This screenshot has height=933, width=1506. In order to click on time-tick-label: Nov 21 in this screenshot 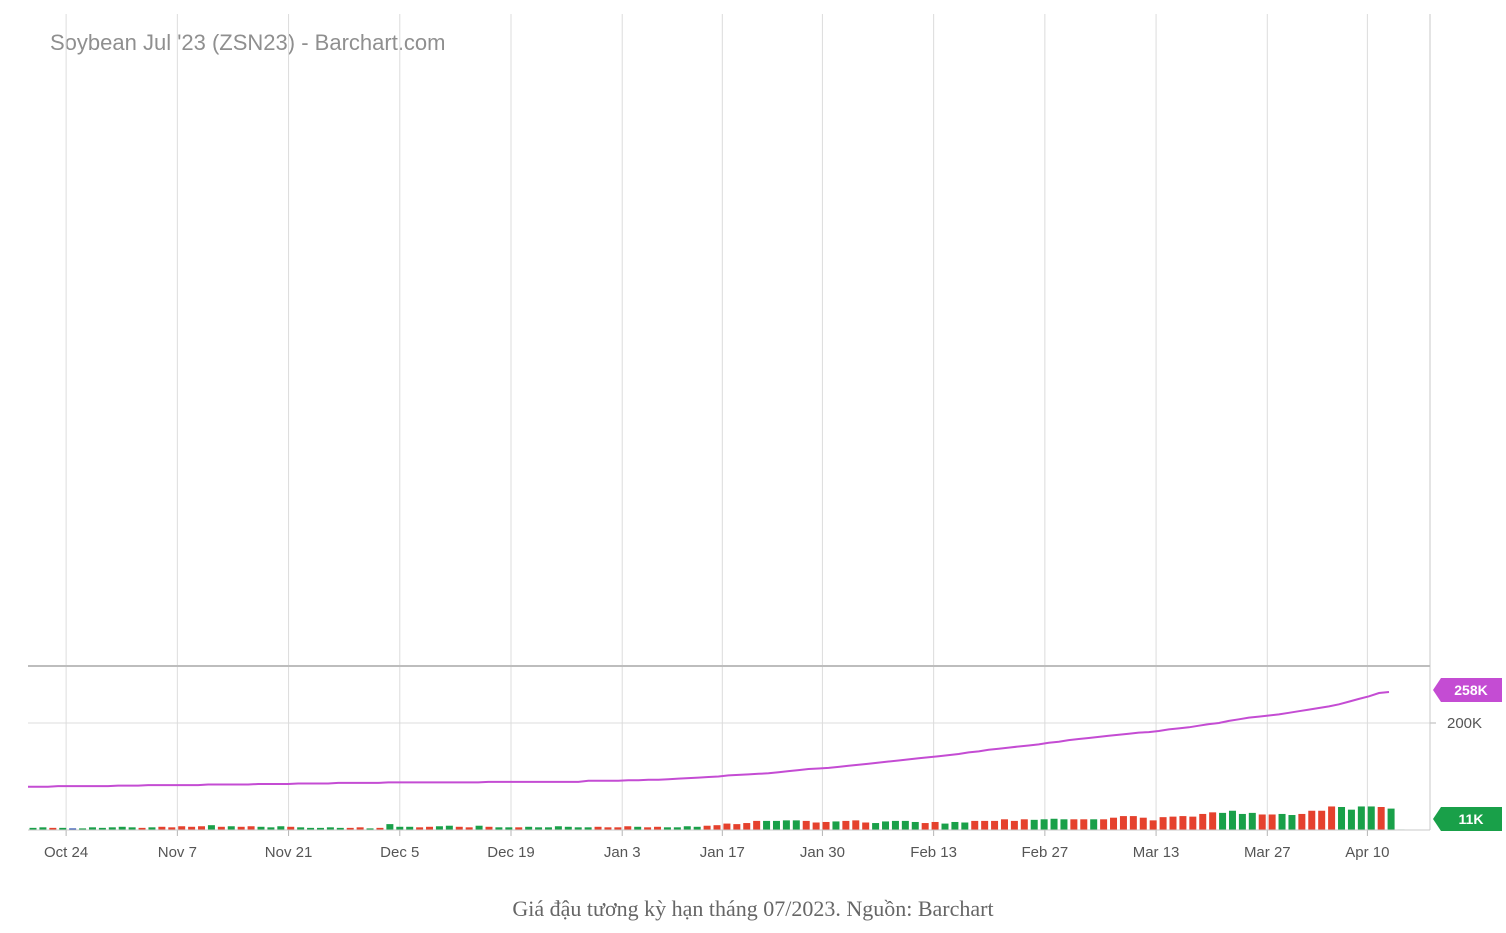, I will do `click(289, 852)`.